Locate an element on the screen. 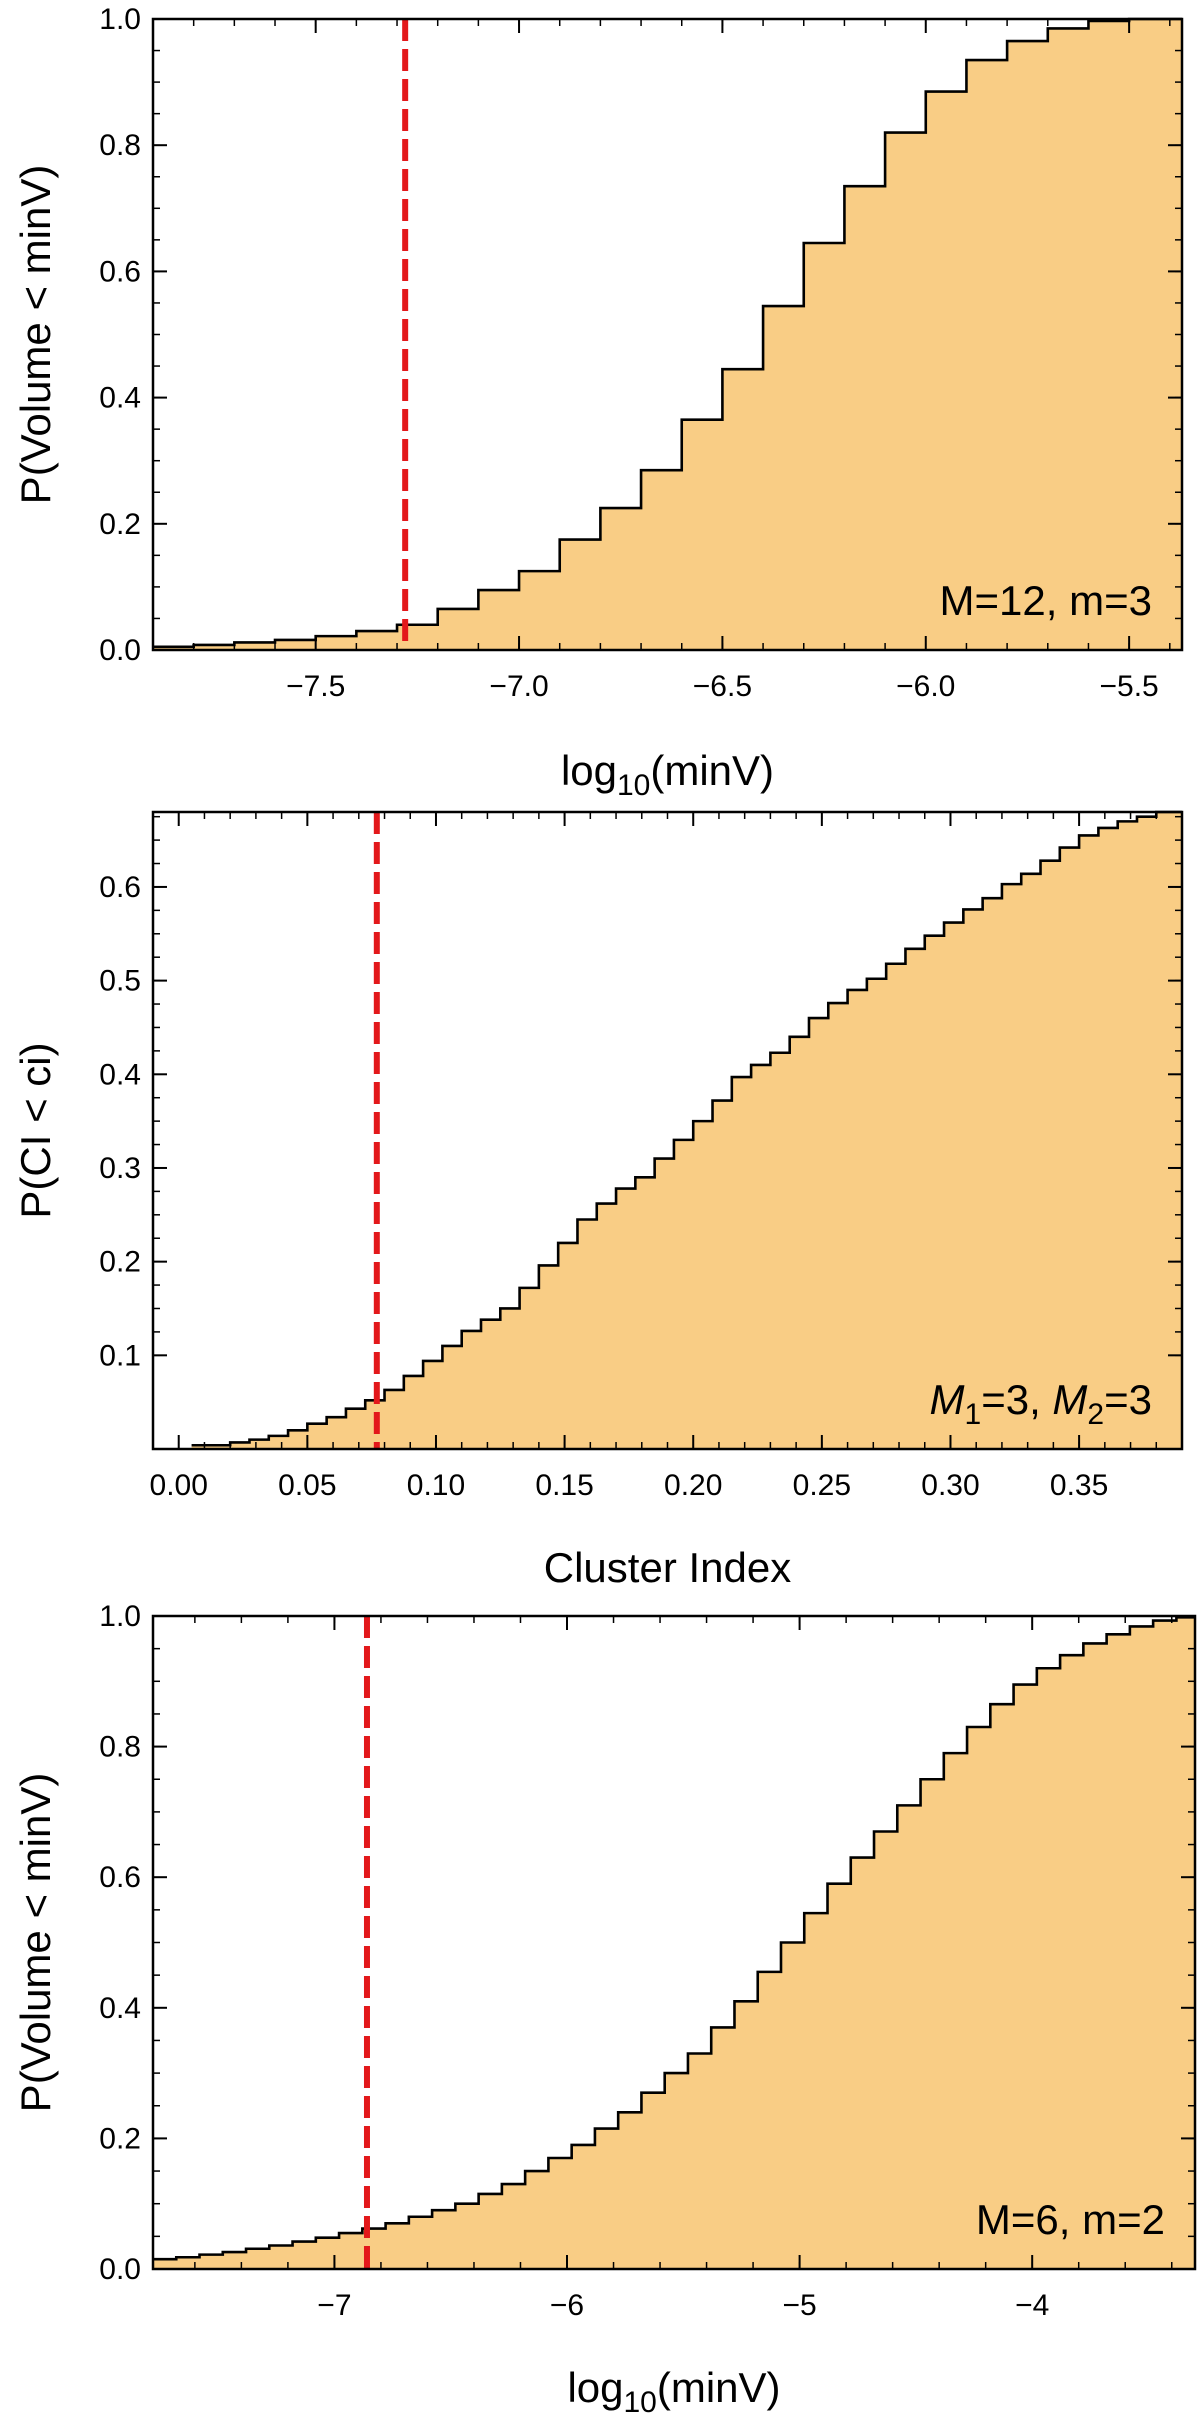 This screenshot has width=1200, height=2419. x-tick-label: −6.0 is located at coordinates (925, 686).